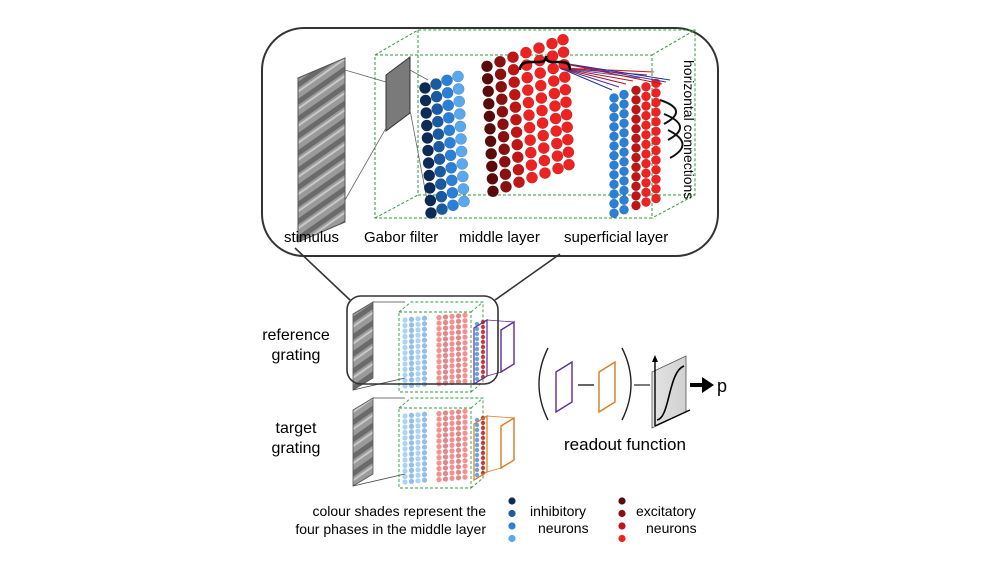 The height and width of the screenshot is (570, 1000). What do you see at coordinates (564, 387) in the screenshot?
I see `reference-readout-icon` at bounding box center [564, 387].